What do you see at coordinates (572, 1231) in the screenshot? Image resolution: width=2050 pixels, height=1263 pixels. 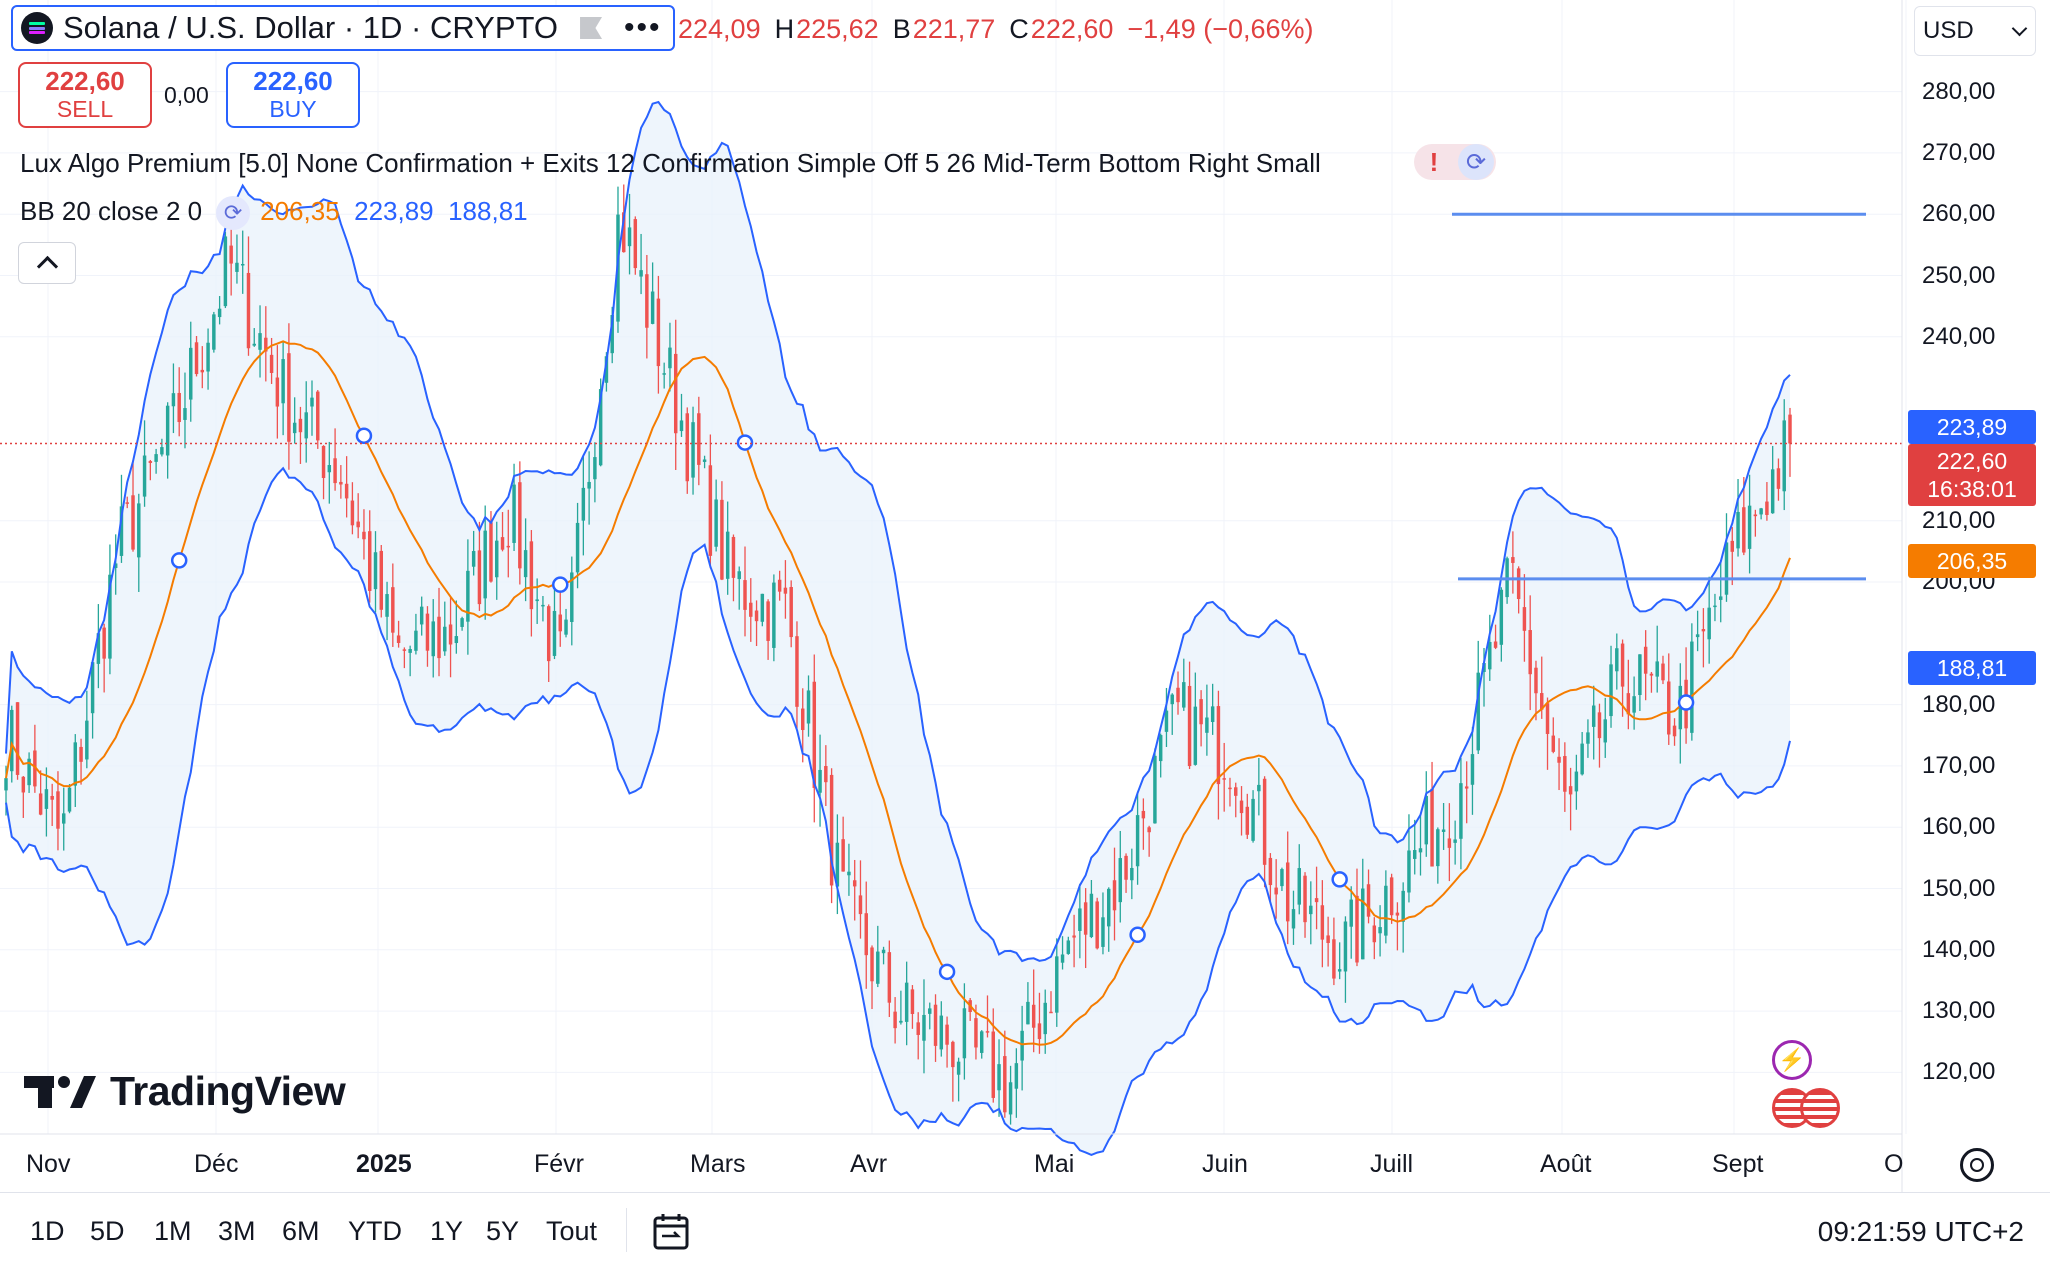 I see `range-button-tout: Tout` at bounding box center [572, 1231].